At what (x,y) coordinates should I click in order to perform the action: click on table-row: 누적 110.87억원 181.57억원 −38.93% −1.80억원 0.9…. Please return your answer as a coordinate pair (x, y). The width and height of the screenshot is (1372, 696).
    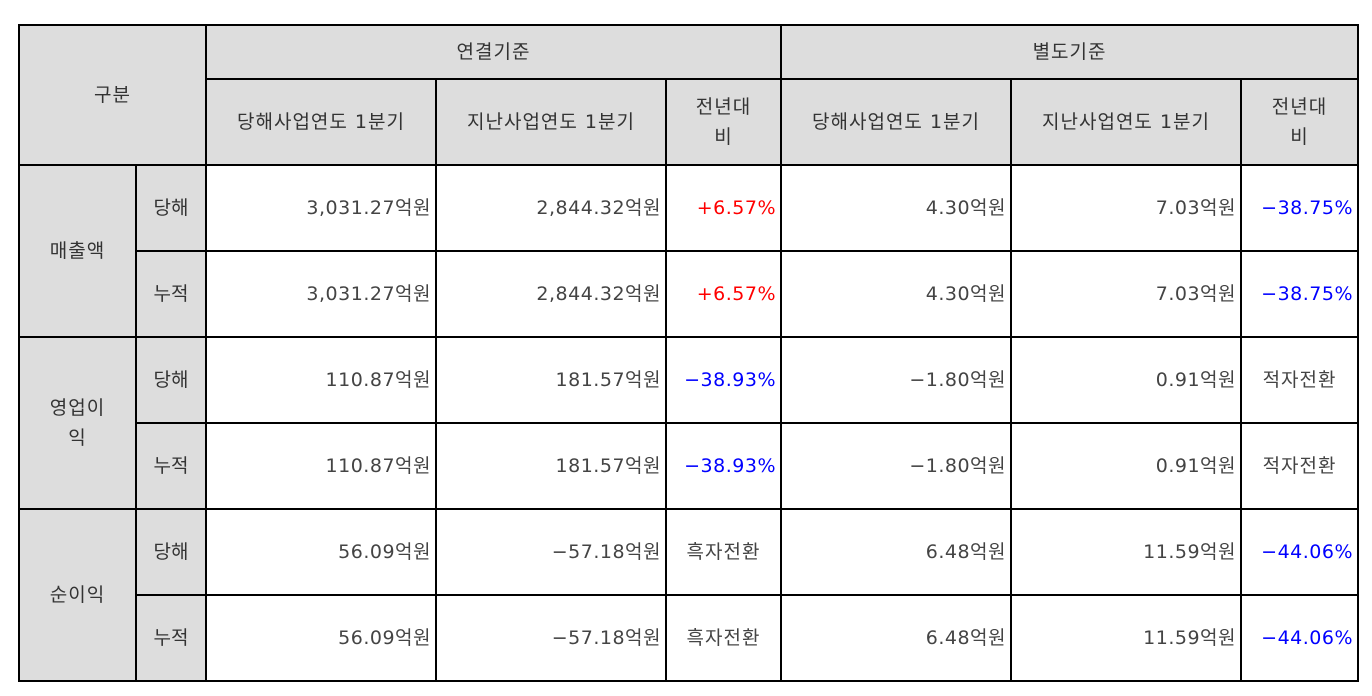
    Looking at the image, I should click on (689, 466).